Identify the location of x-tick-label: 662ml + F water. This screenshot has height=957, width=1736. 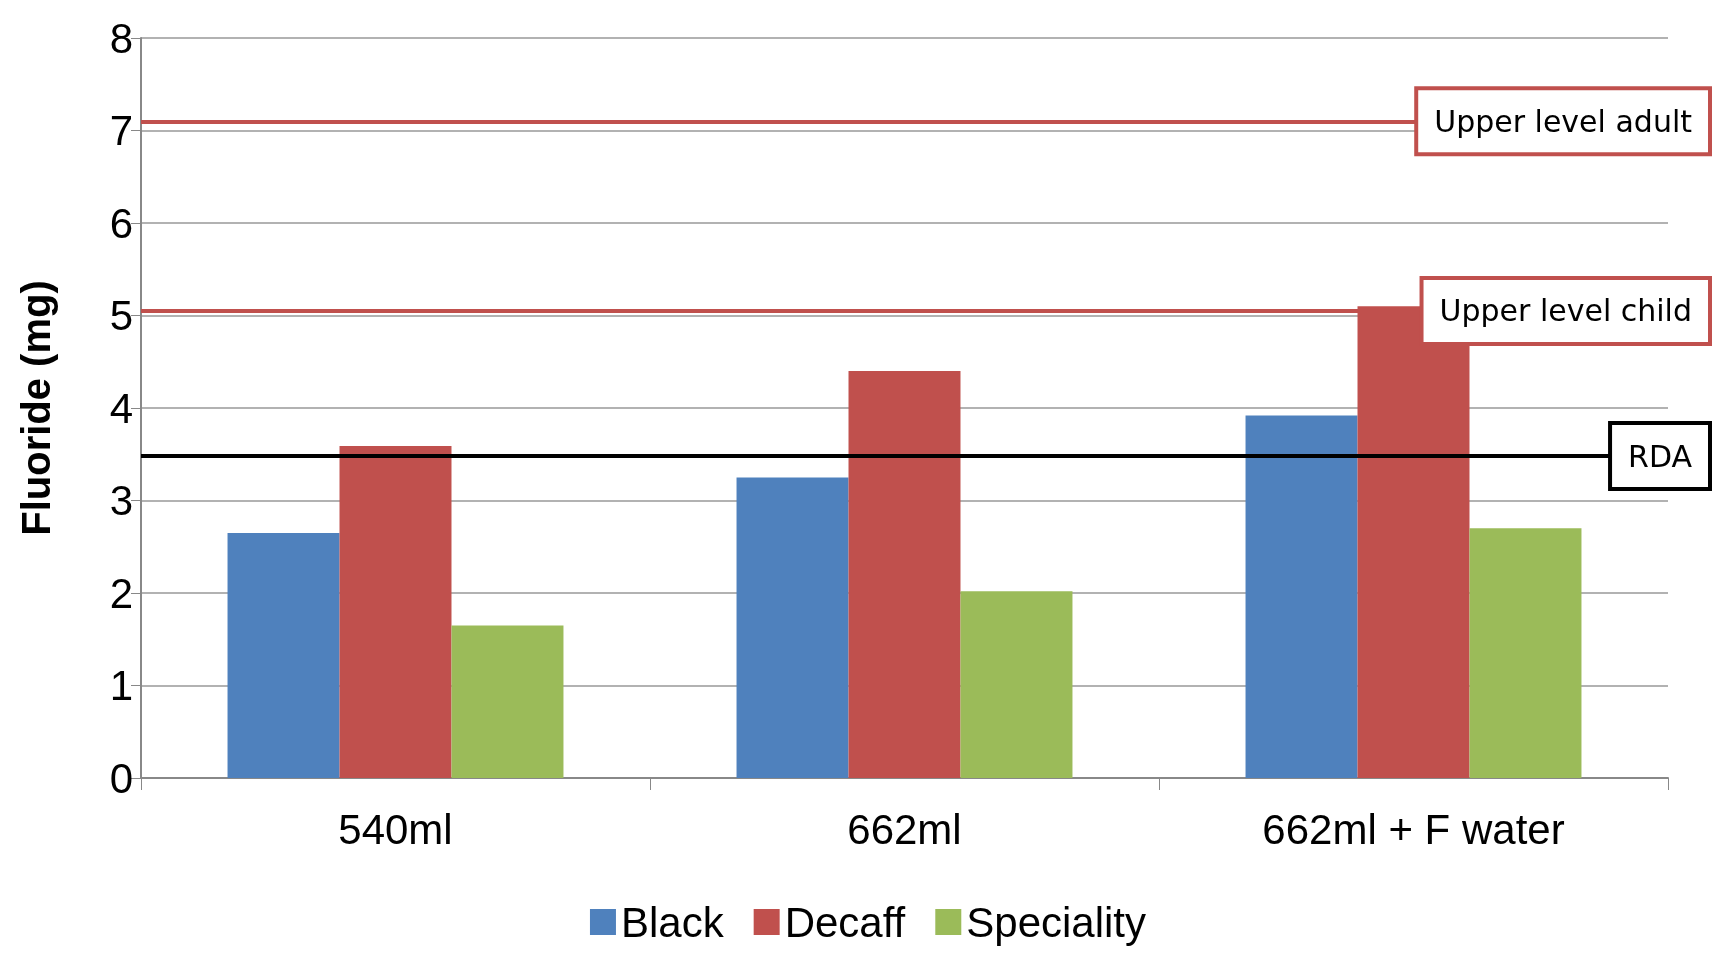
(1413, 829).